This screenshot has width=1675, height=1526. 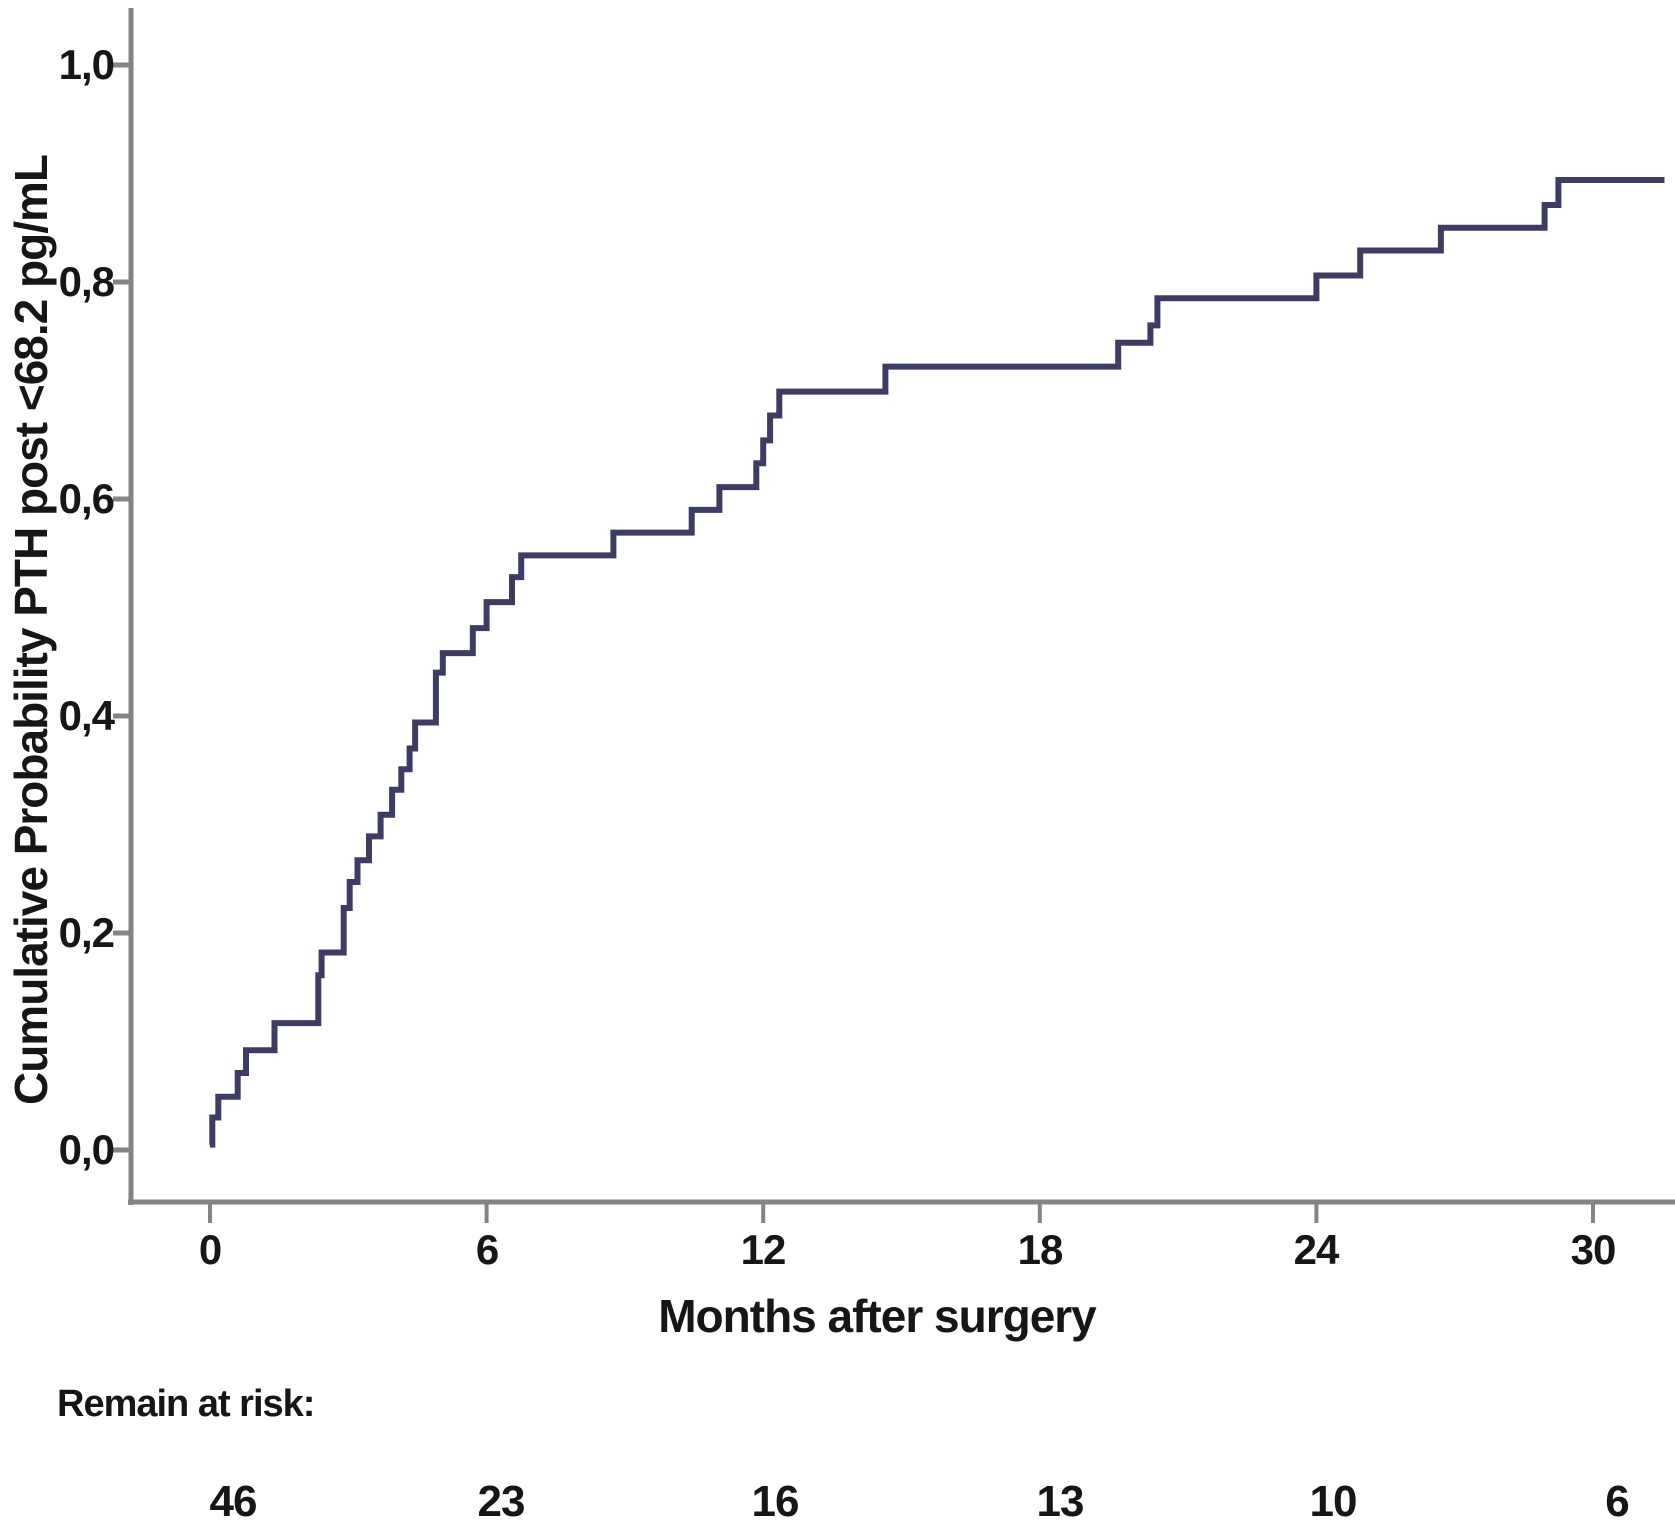 What do you see at coordinates (86, 715) in the screenshot?
I see `y-tick-label-0.4: 0,4` at bounding box center [86, 715].